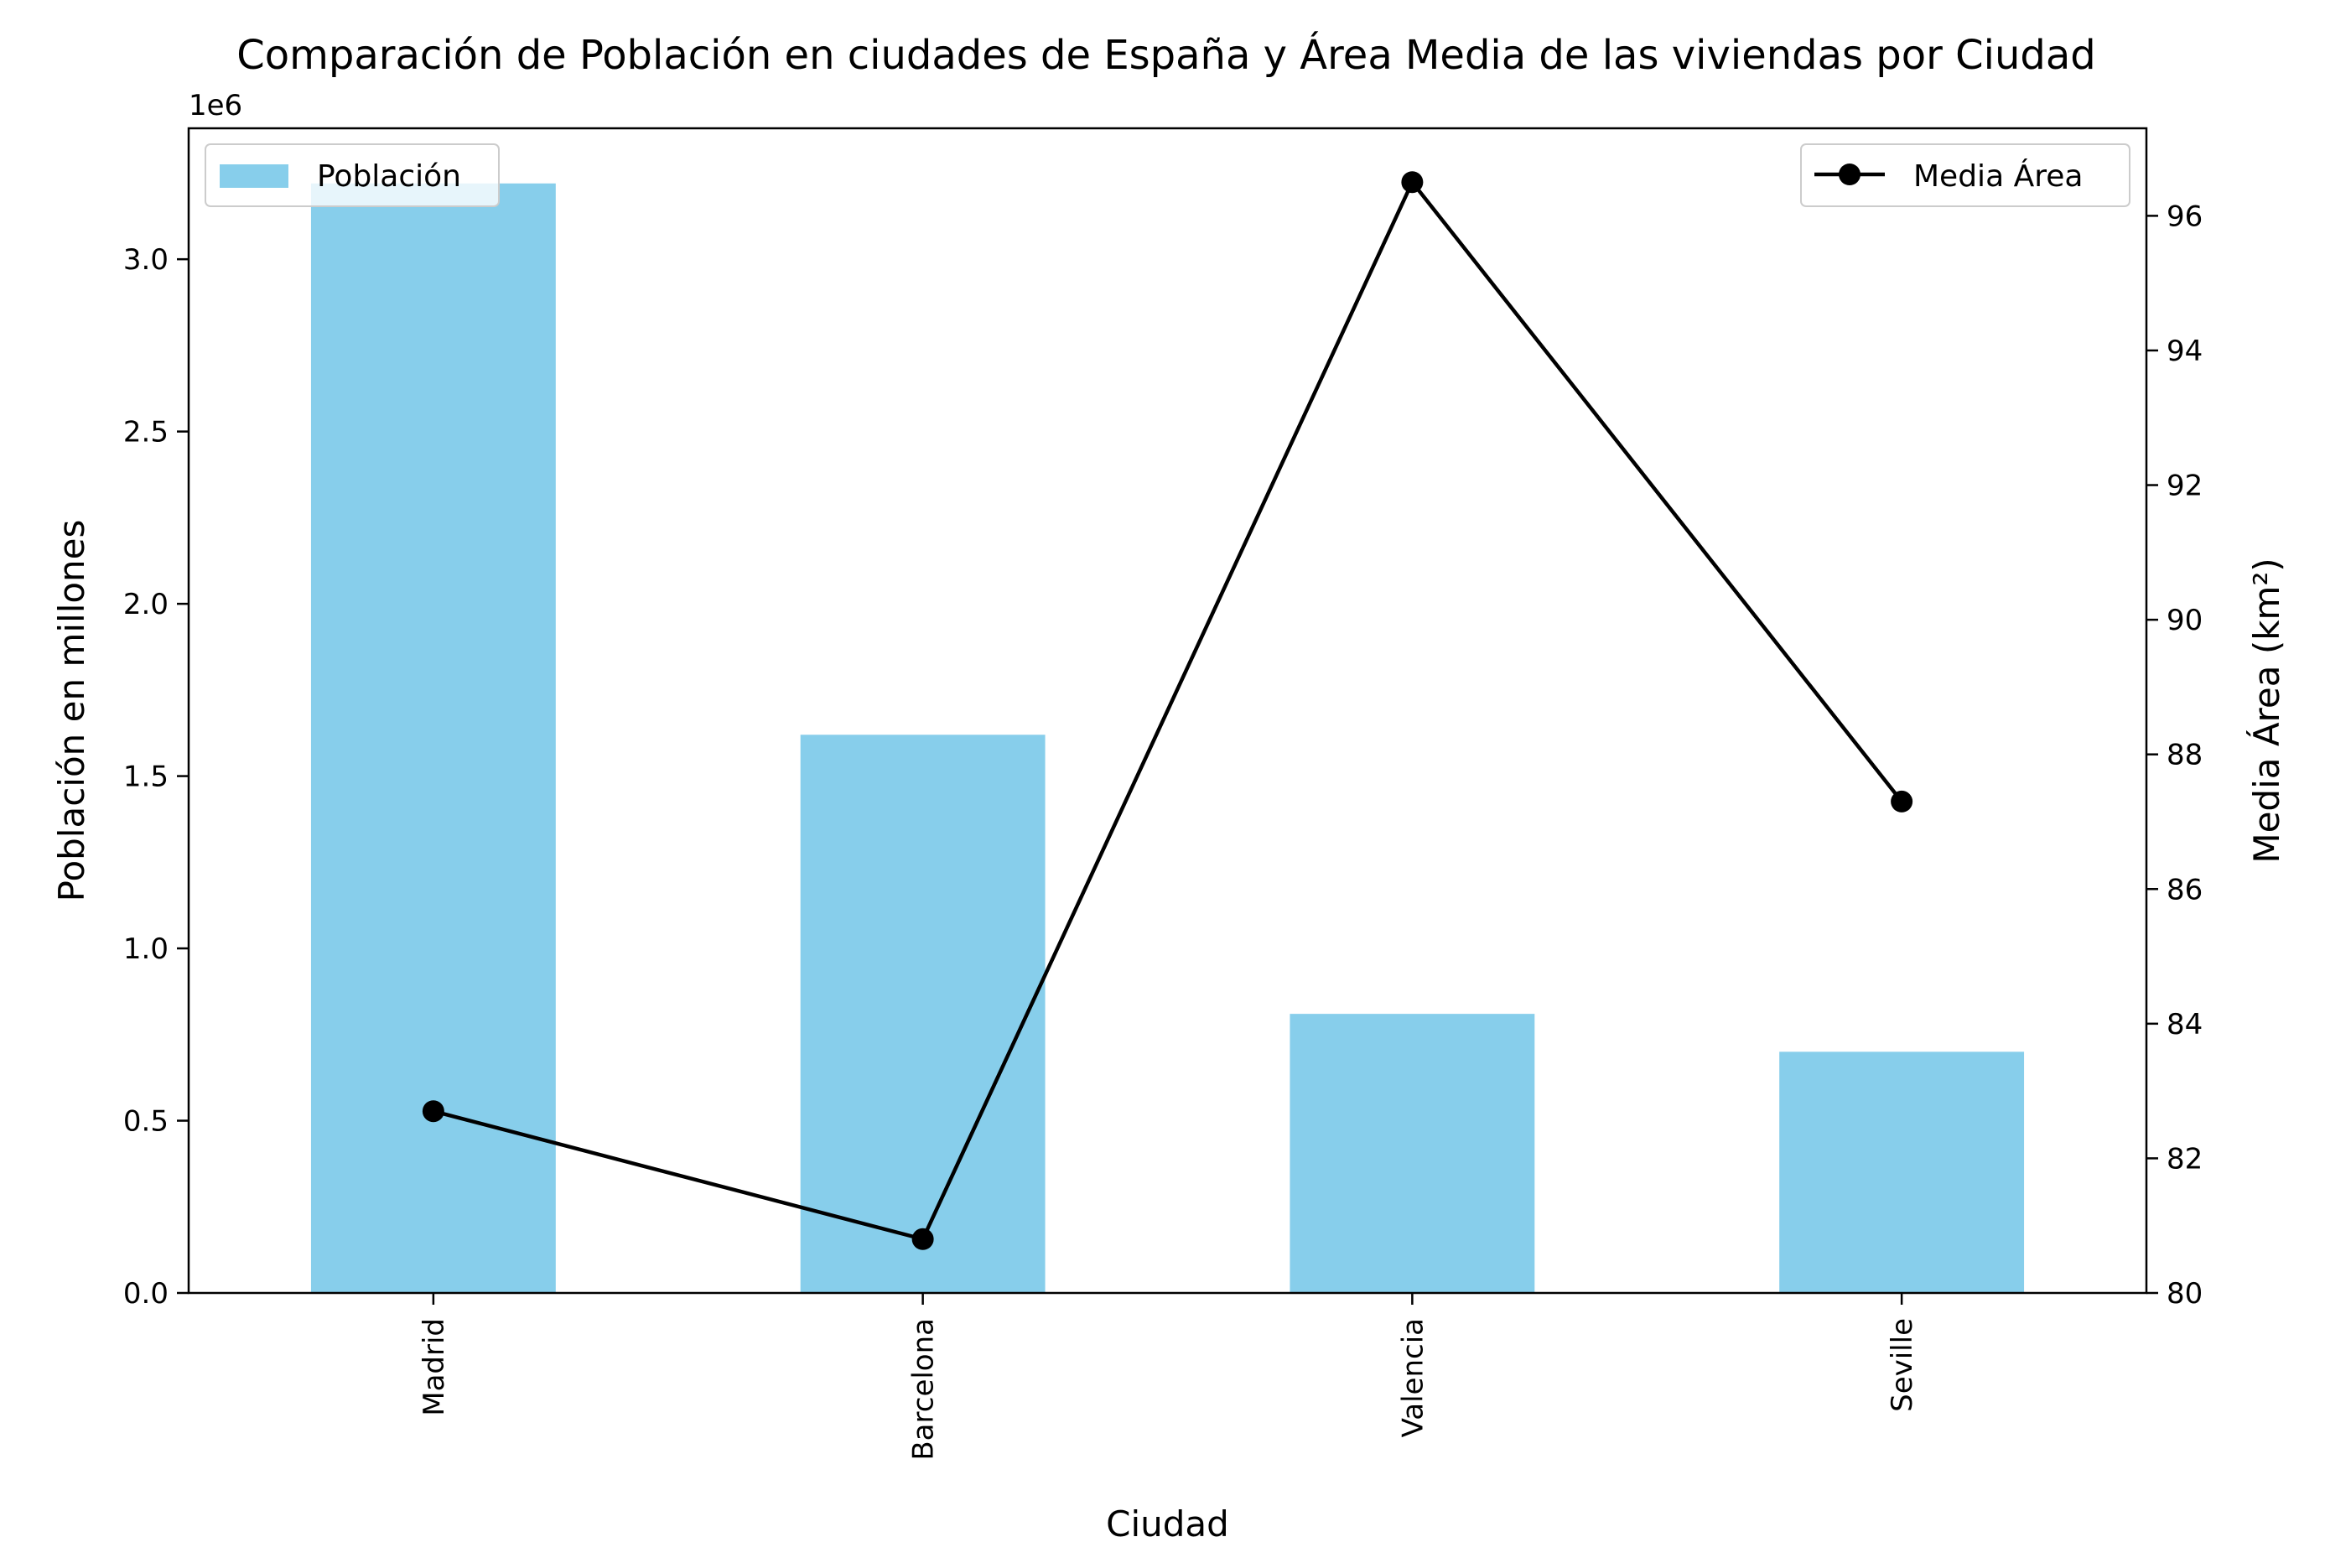 The height and width of the screenshot is (1568, 2325). Describe the element at coordinates (146, 1294) in the screenshot. I see `y-tick-label: 0.0` at that location.